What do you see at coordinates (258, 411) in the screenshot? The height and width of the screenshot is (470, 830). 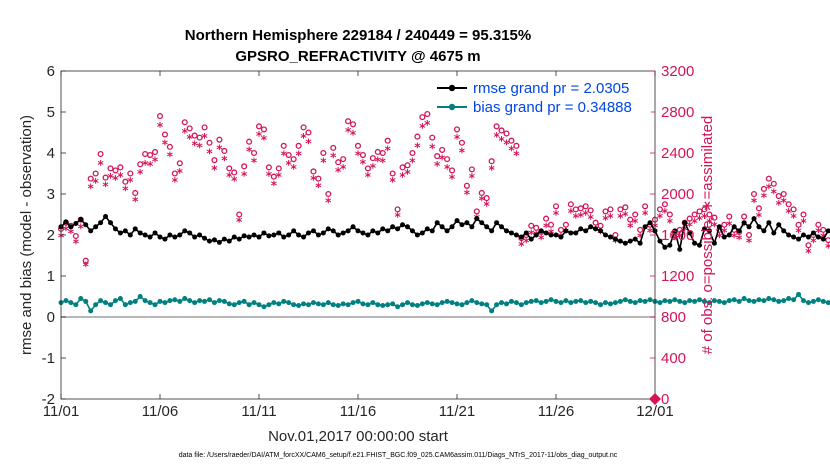 I see `x-tick-label: 11/11` at bounding box center [258, 411].